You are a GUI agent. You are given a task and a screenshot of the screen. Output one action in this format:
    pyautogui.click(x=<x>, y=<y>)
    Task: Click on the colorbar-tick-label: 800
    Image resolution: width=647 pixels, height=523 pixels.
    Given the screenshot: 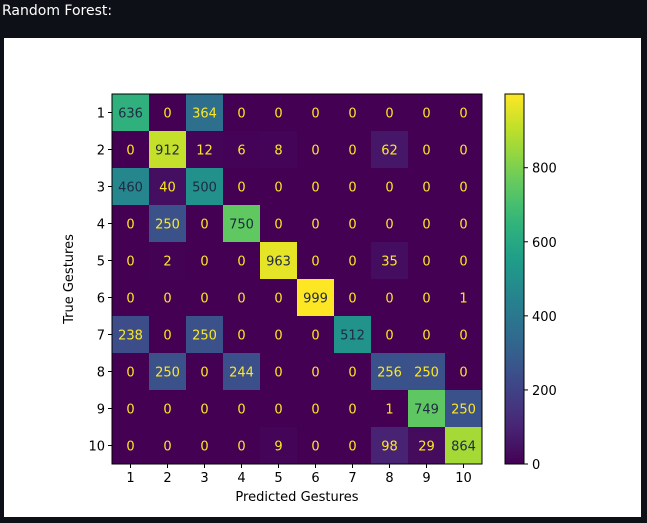 What is the action you would take?
    pyautogui.click(x=544, y=169)
    